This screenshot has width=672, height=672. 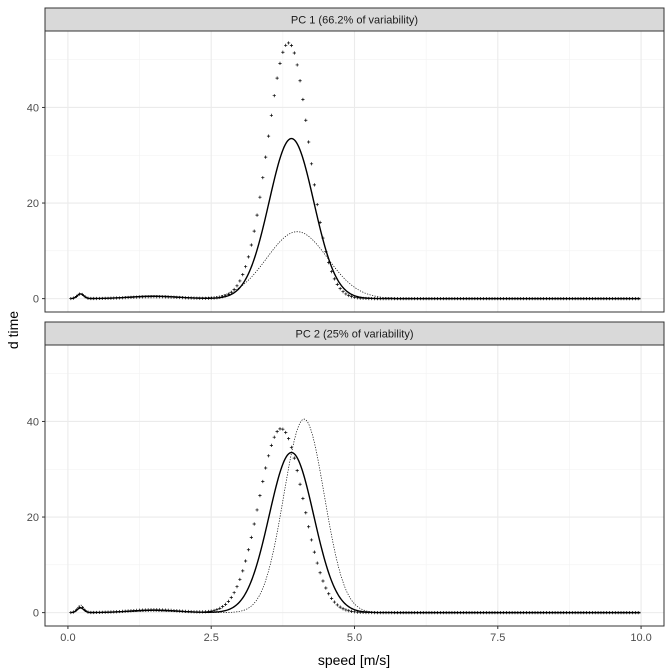 I want to click on facet-strip-label: PC 2 (25% of variability), so click(x=355, y=335).